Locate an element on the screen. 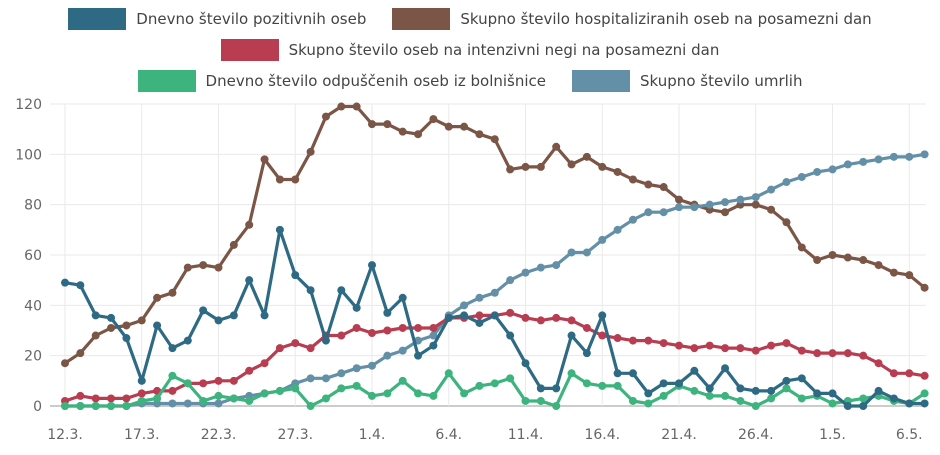 This screenshot has width=940, height=455. x-tick-label: 1.4. is located at coordinates (372, 435).